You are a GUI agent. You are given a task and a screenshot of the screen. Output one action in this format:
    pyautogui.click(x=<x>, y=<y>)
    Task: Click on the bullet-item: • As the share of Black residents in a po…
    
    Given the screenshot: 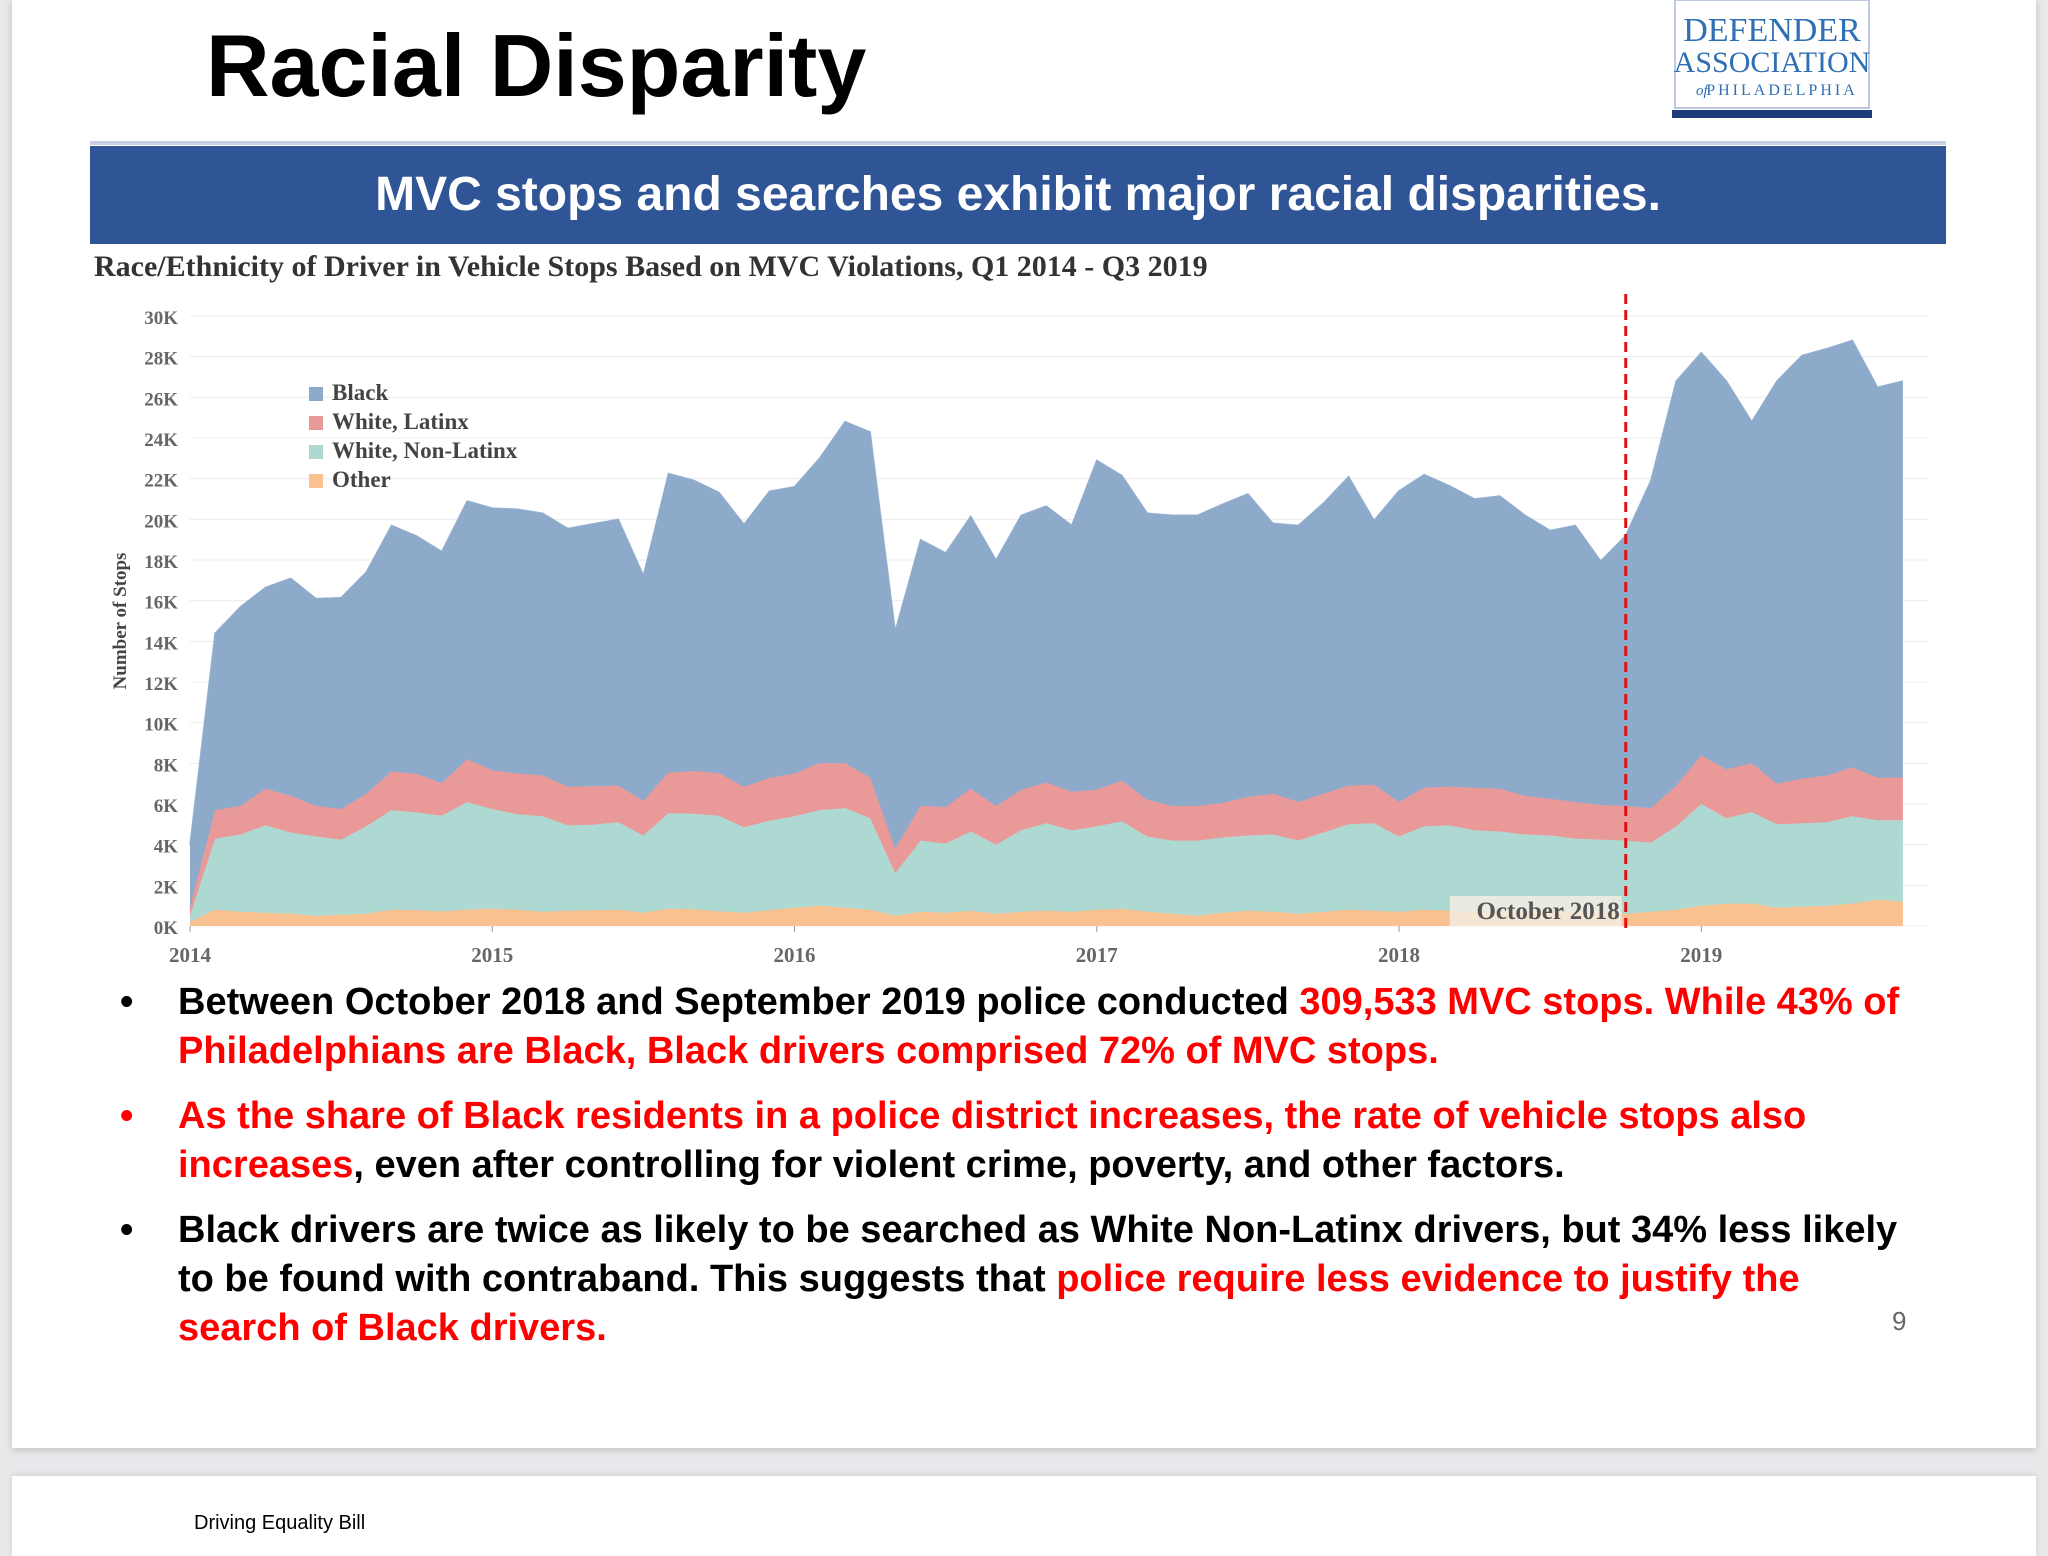 What is the action you would take?
    pyautogui.click(x=1010, y=1141)
    